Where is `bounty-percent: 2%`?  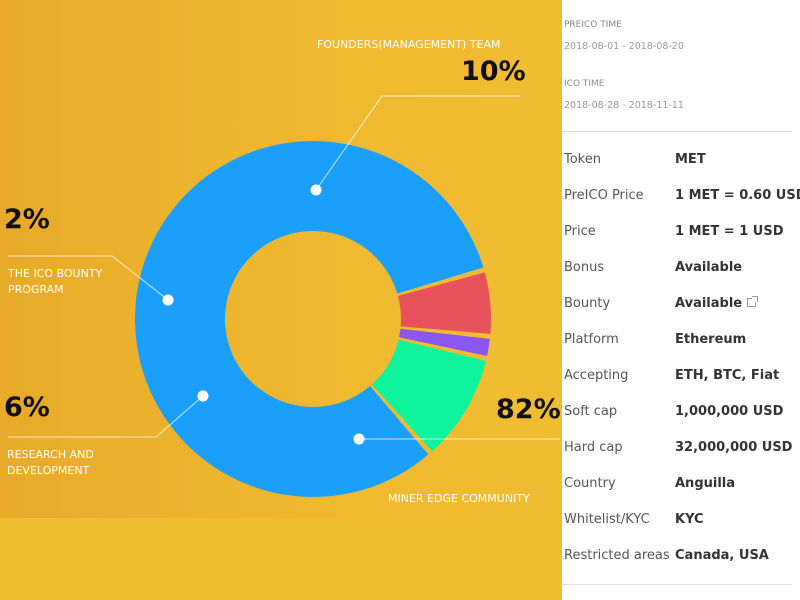
bounty-percent: 2% is located at coordinates (27, 219).